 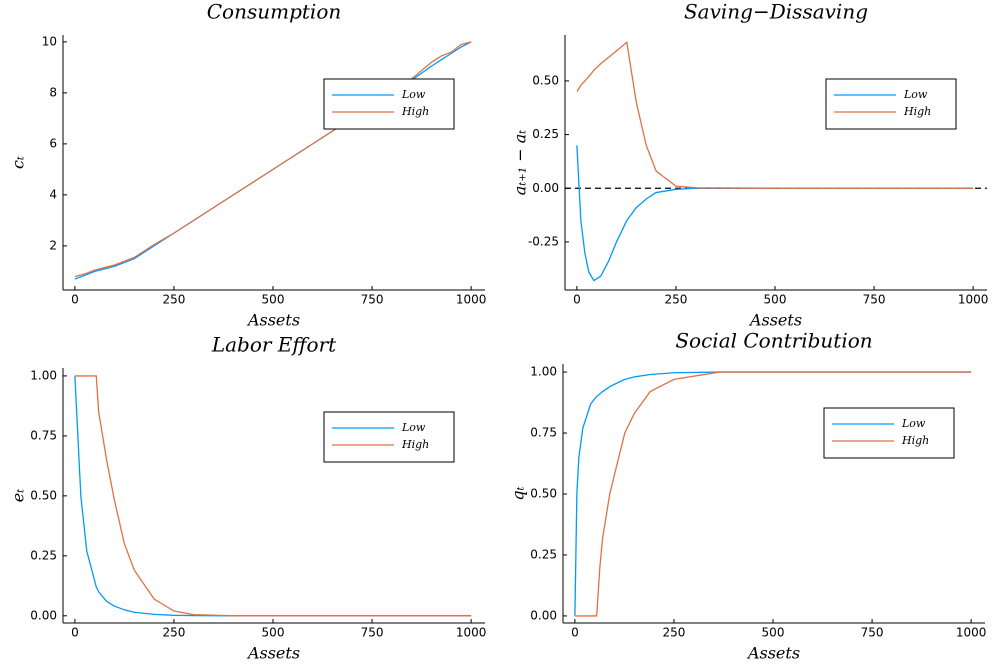 What do you see at coordinates (18, 495) in the screenshot?
I see `y-axis-label: eₜ` at bounding box center [18, 495].